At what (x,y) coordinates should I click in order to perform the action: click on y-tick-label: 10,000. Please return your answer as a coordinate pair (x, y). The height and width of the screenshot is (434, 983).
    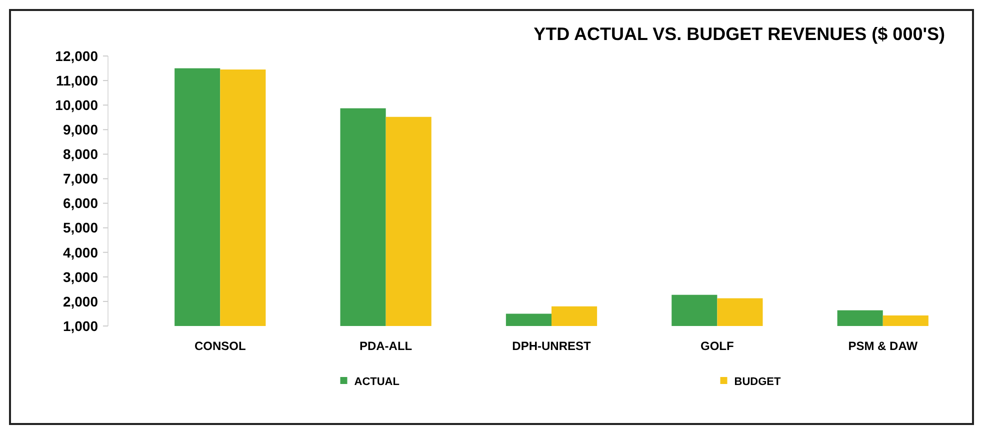
    Looking at the image, I should click on (76, 104).